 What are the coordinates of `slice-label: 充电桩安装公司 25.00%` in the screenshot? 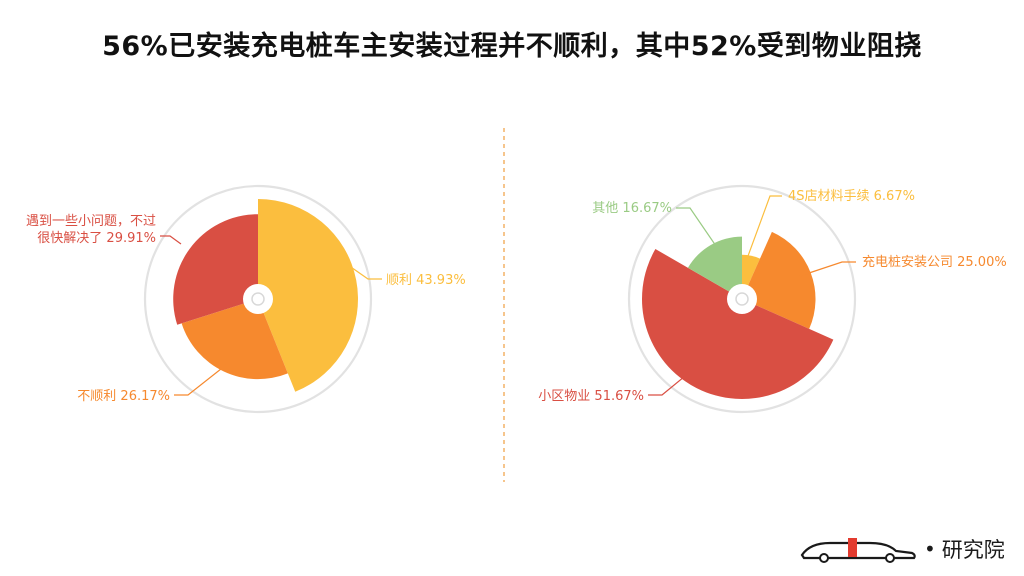 It's located at (934, 262).